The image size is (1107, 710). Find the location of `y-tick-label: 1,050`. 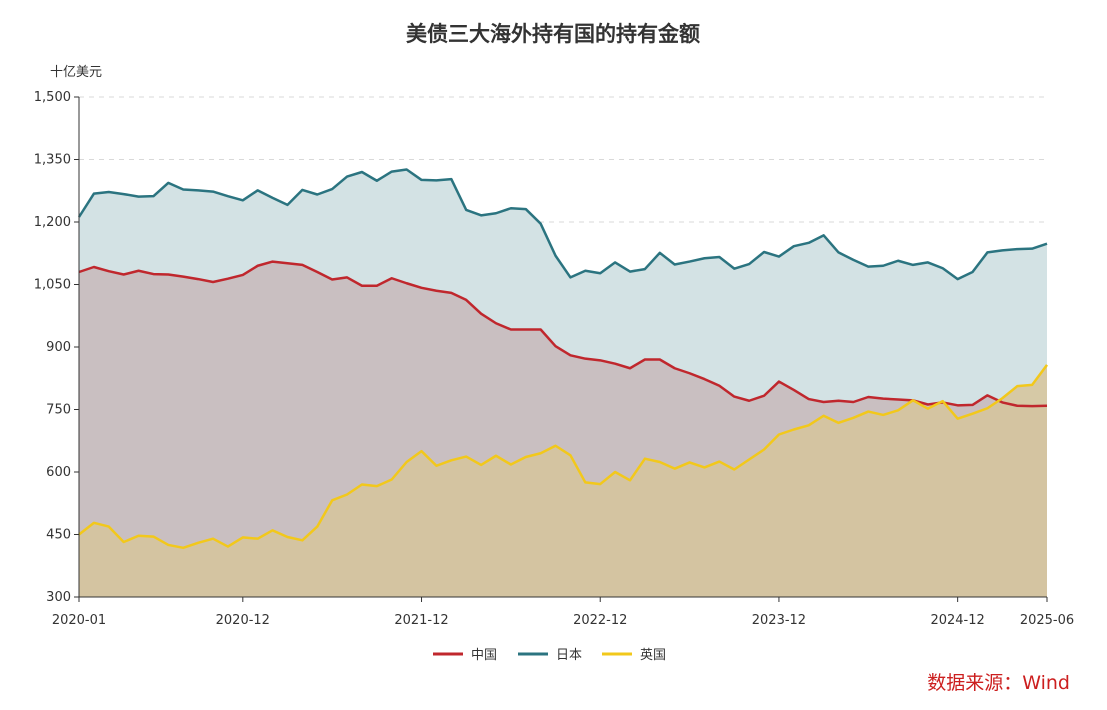

y-tick-label: 1,050 is located at coordinates (52, 285).